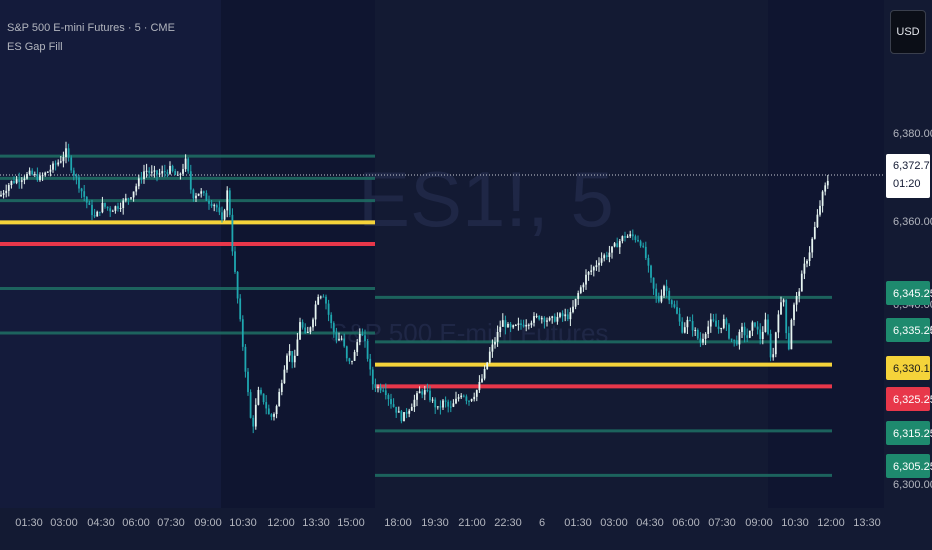 The height and width of the screenshot is (550, 932). Describe the element at coordinates (908, 176) in the screenshot. I see `last-price-tag` at that location.